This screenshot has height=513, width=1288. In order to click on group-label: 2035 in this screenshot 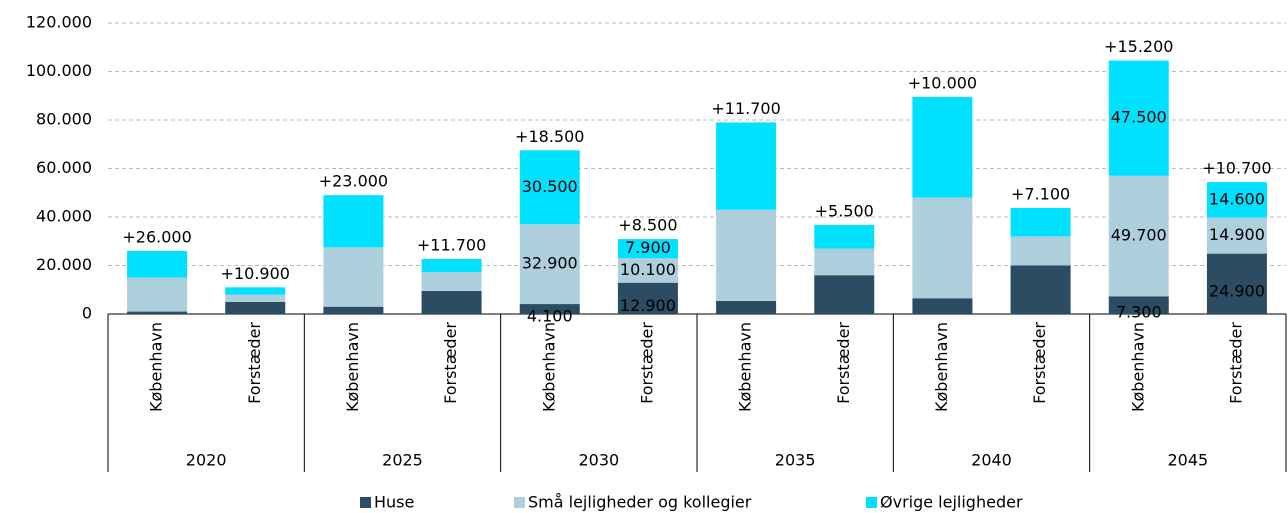, I will do `click(795, 460)`.